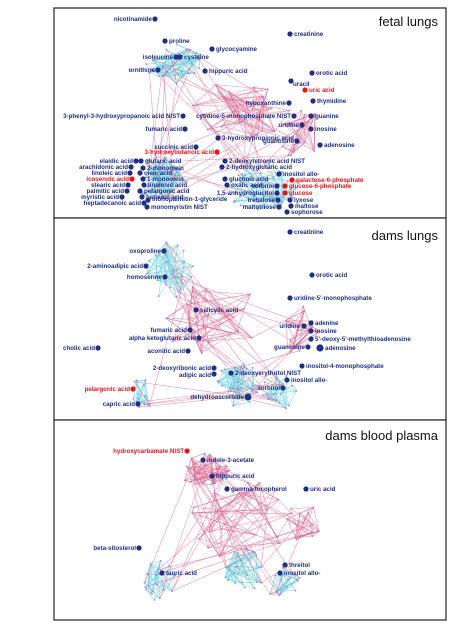 The height and width of the screenshot is (632, 474). I want to click on node-label: succinic acid, so click(173, 147).